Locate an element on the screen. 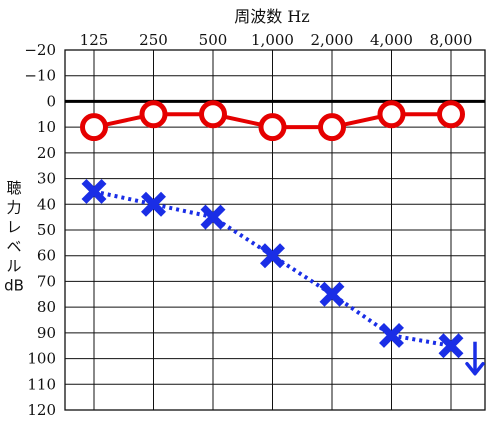  x-tick-label: 250 is located at coordinates (153, 40).